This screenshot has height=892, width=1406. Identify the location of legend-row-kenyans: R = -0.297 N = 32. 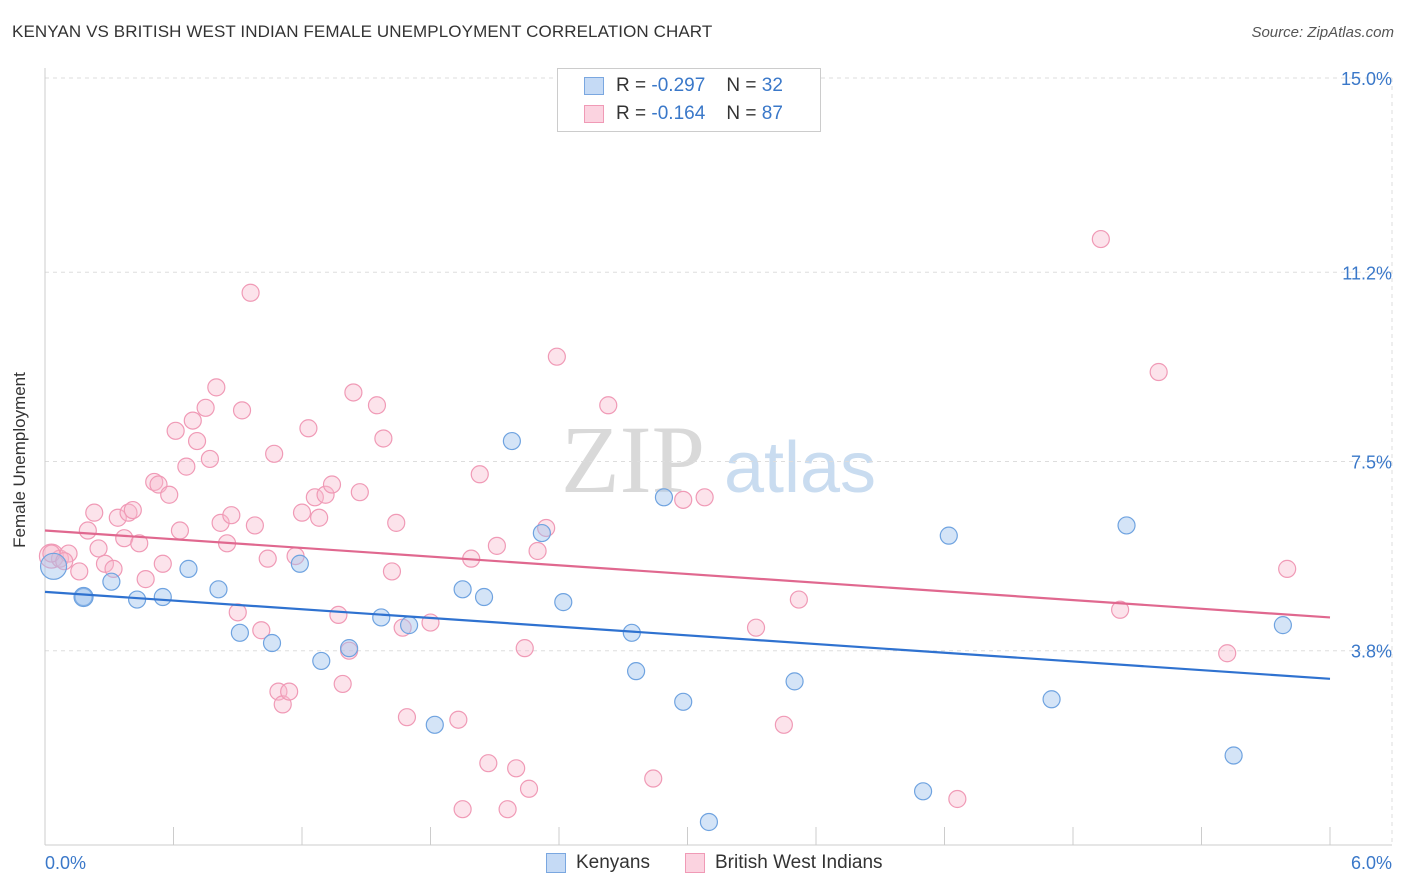
(683, 86).